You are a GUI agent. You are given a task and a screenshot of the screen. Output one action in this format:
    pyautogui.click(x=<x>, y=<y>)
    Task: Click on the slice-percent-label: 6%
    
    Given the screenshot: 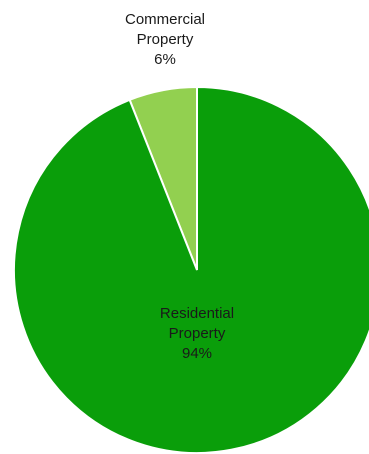 What is the action you would take?
    pyautogui.click(x=165, y=59)
    